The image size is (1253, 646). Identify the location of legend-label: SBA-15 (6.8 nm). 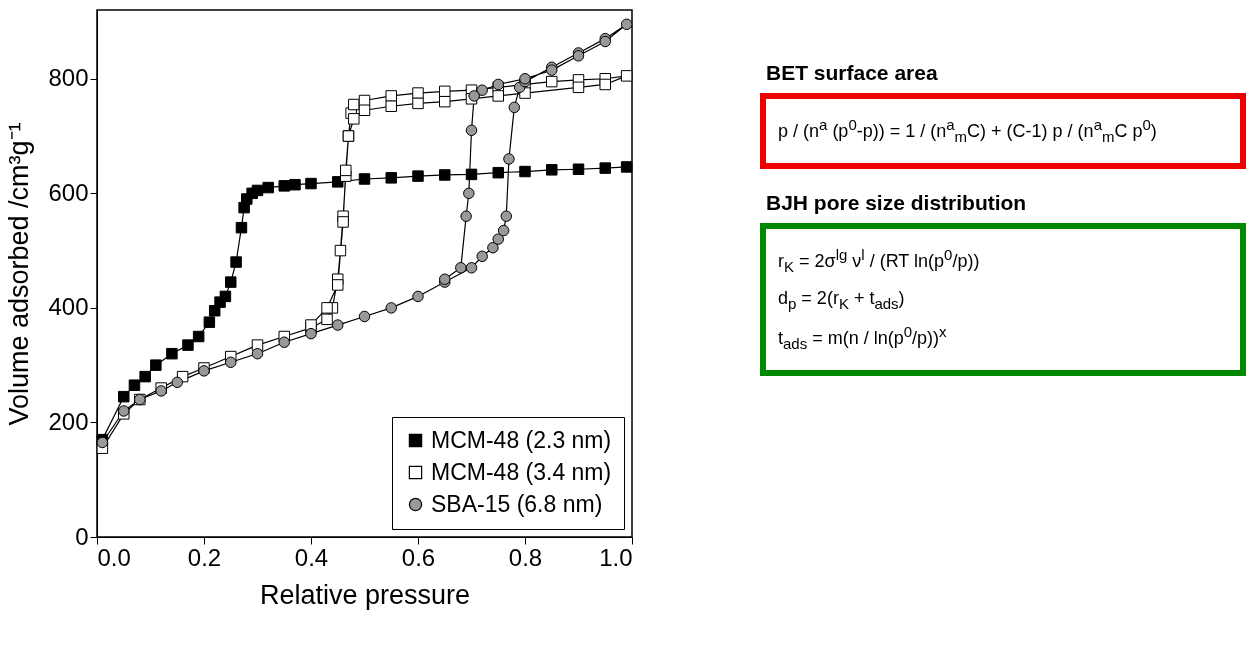
(517, 503).